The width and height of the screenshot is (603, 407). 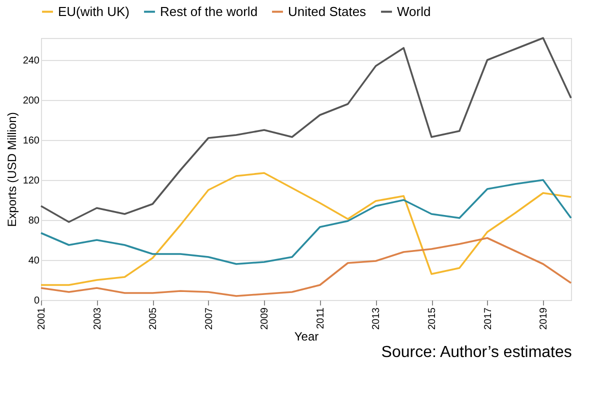 What do you see at coordinates (154, 318) in the screenshot?
I see `x-tick-label: 2005` at bounding box center [154, 318].